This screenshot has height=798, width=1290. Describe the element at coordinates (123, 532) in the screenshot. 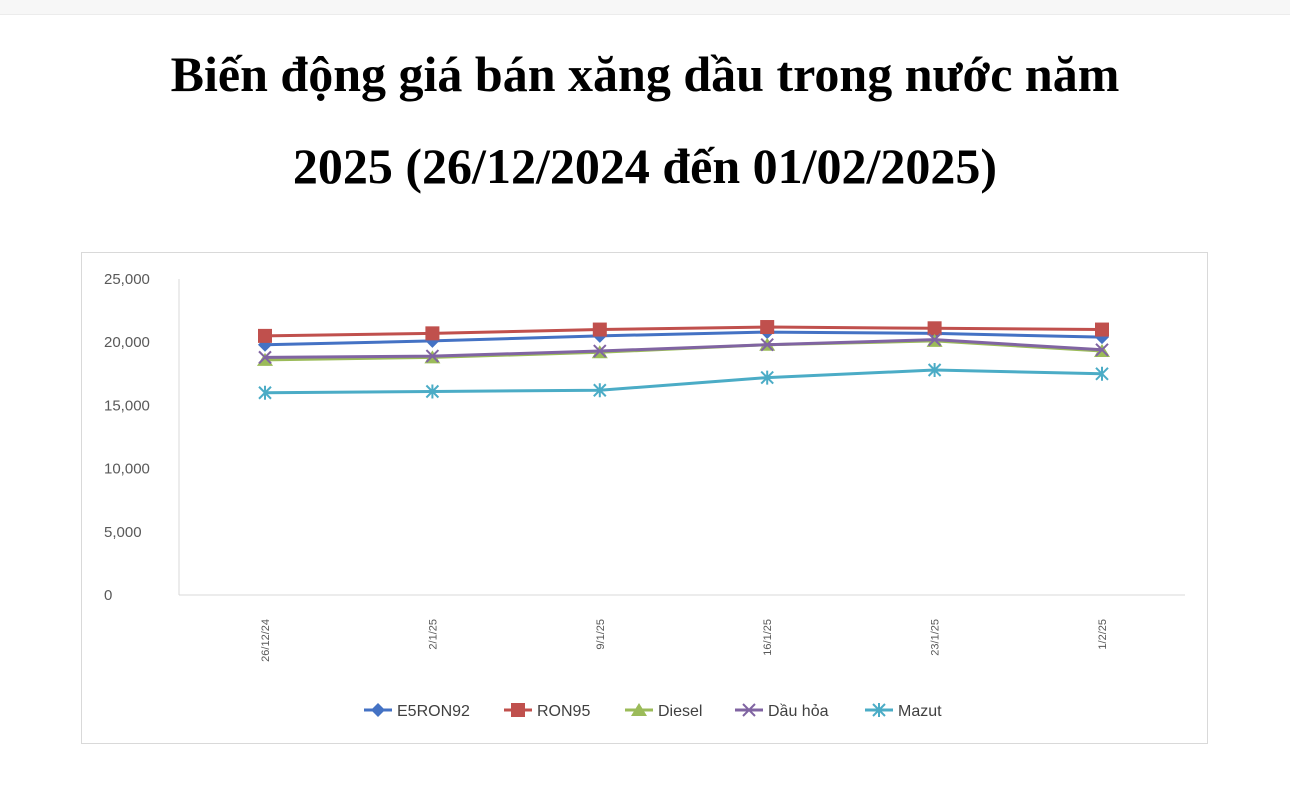

I see `y-tick-label: 5,000` at that location.